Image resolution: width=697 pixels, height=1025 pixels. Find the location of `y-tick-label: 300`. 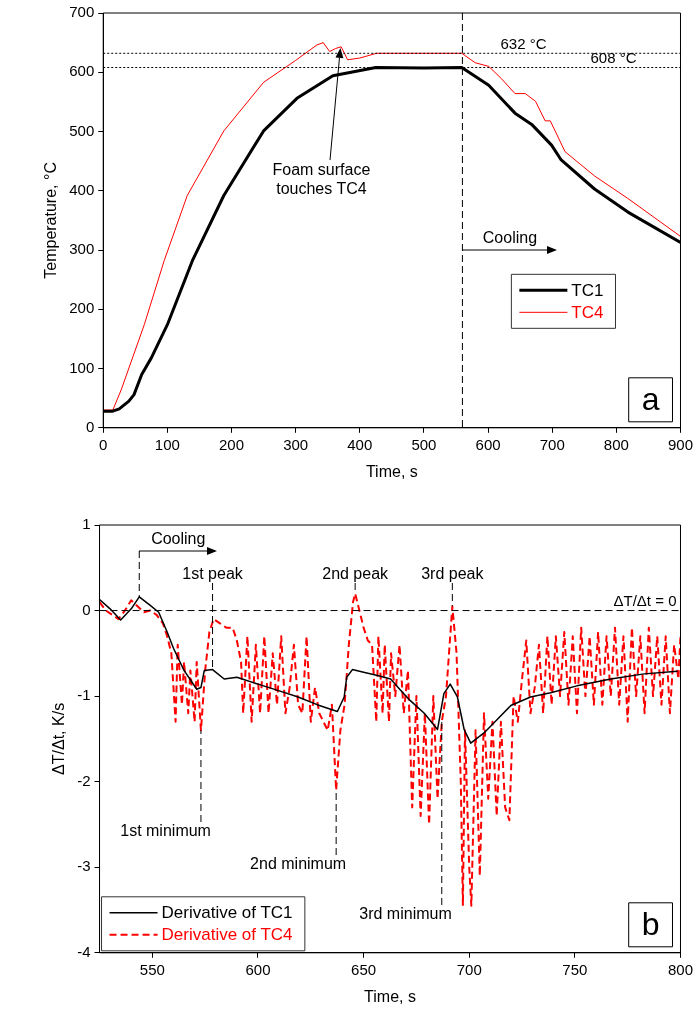

y-tick-label: 300 is located at coordinates (82, 249).